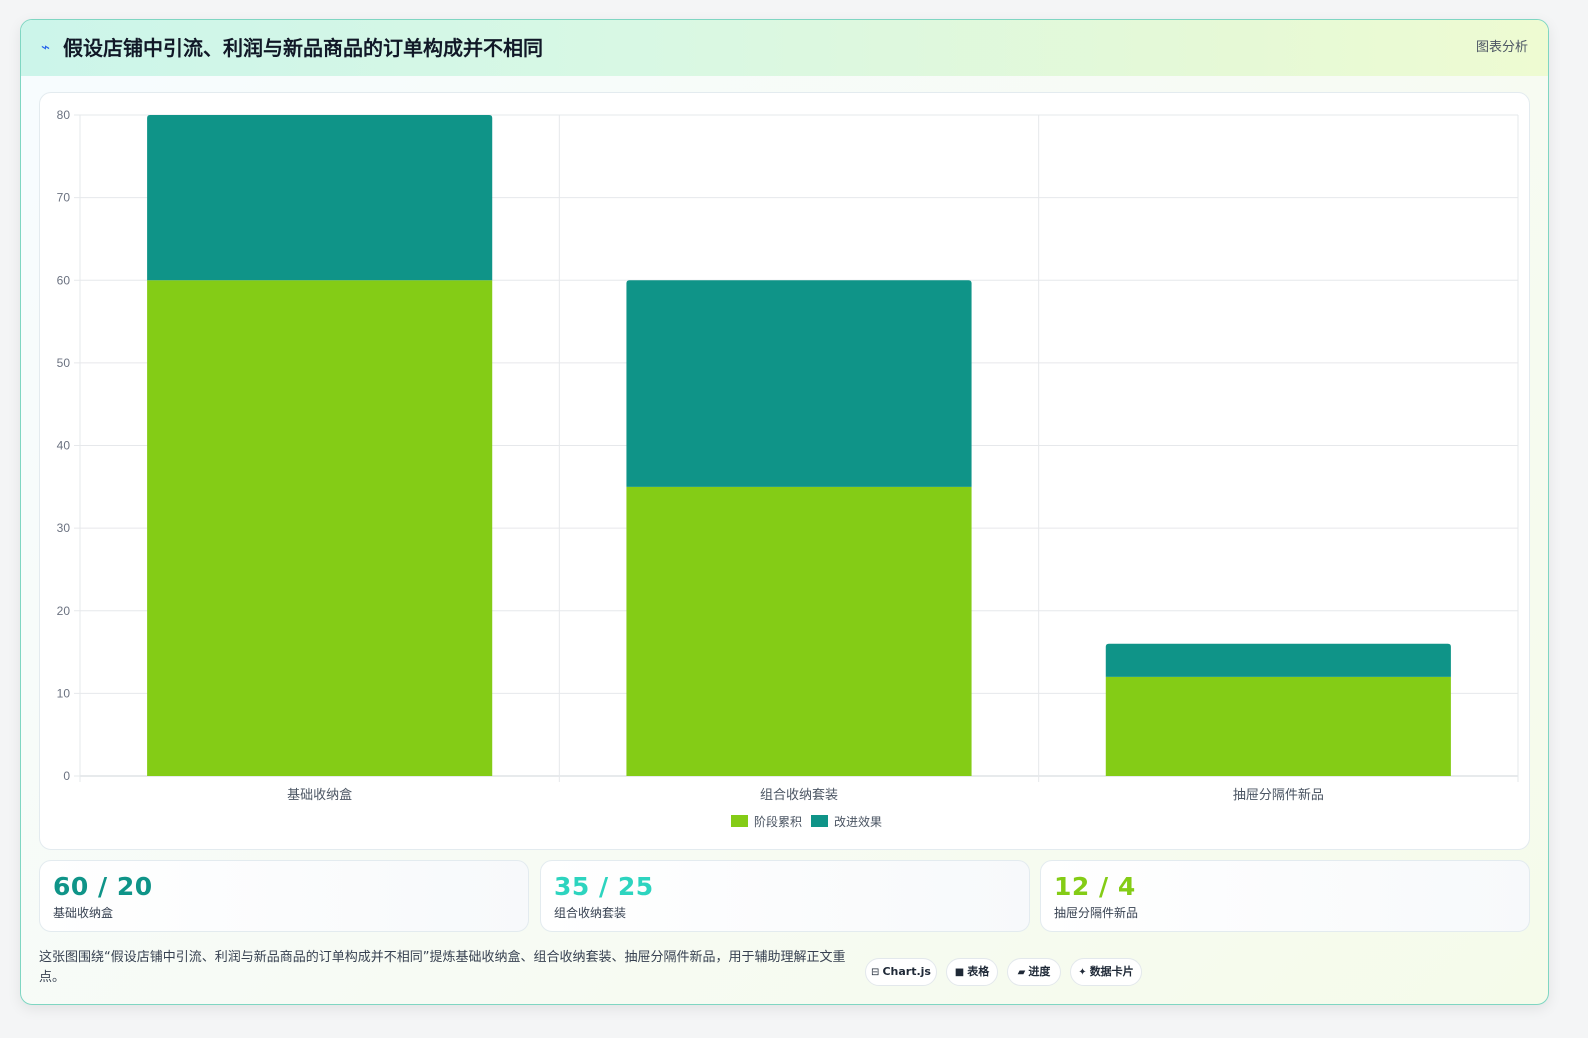  Describe the element at coordinates (1501, 47) in the screenshot. I see `chart-analysis-link: 图表分析` at that location.